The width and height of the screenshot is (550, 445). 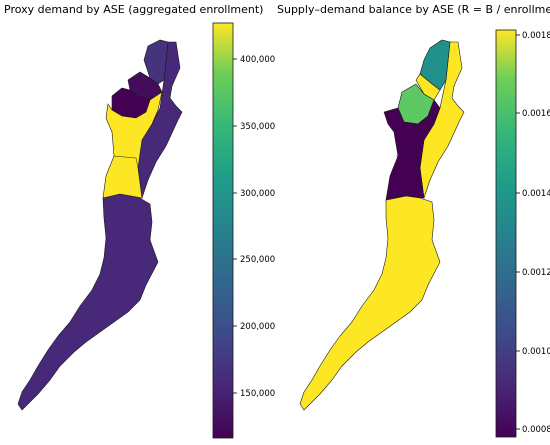 I want to click on region-west-purple, so click(x=412, y=150).